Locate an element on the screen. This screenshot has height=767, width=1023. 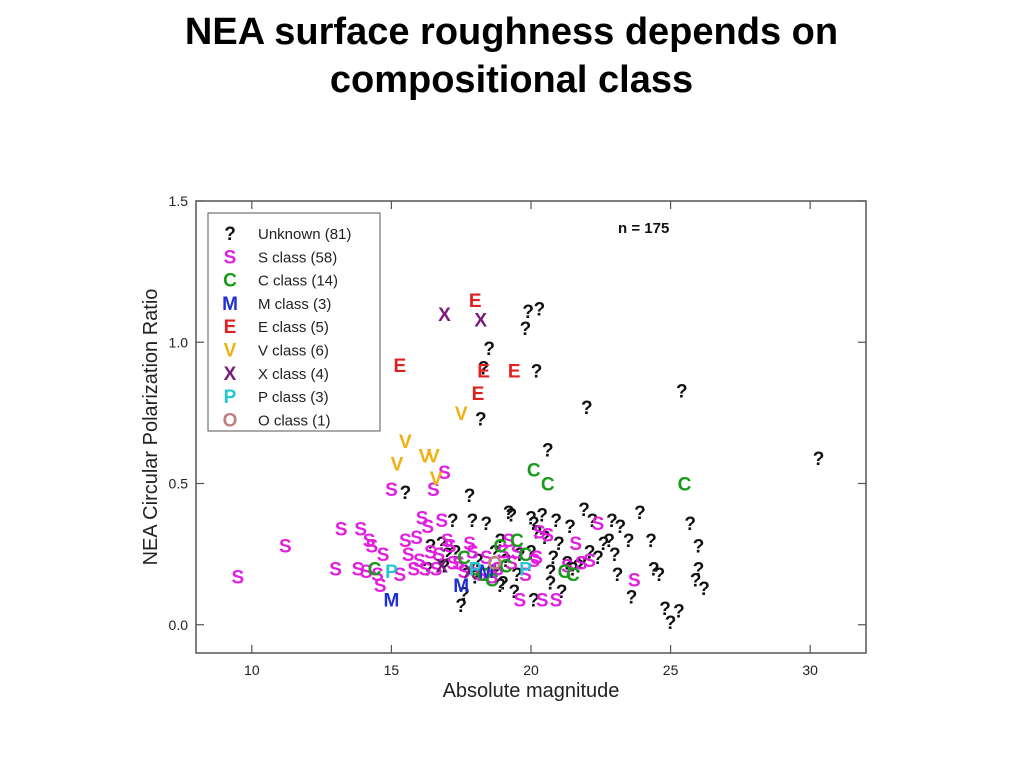
data-point-v-class: V is located at coordinates (461, 414).